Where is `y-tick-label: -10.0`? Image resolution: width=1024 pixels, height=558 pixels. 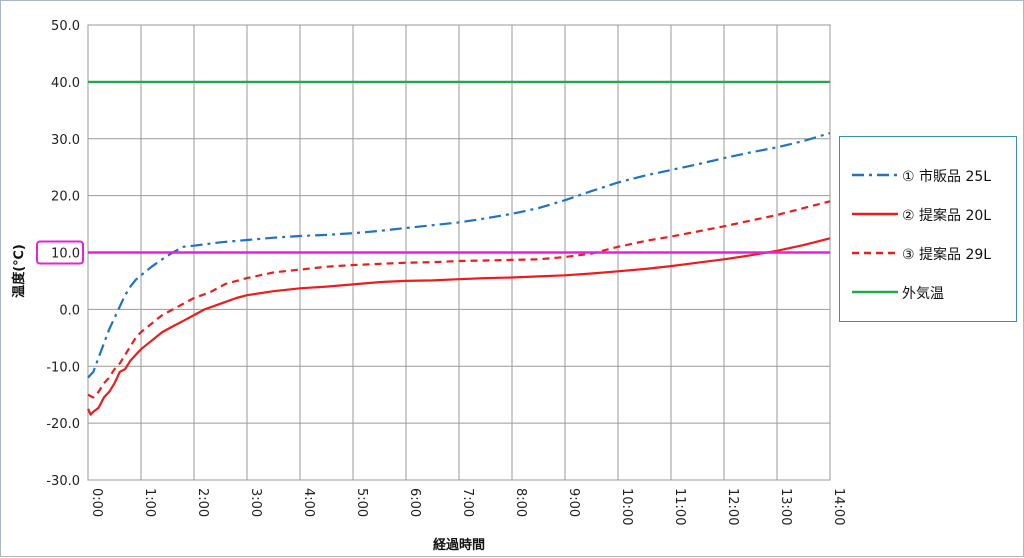
y-tick-label: -10.0 is located at coordinates (63, 367).